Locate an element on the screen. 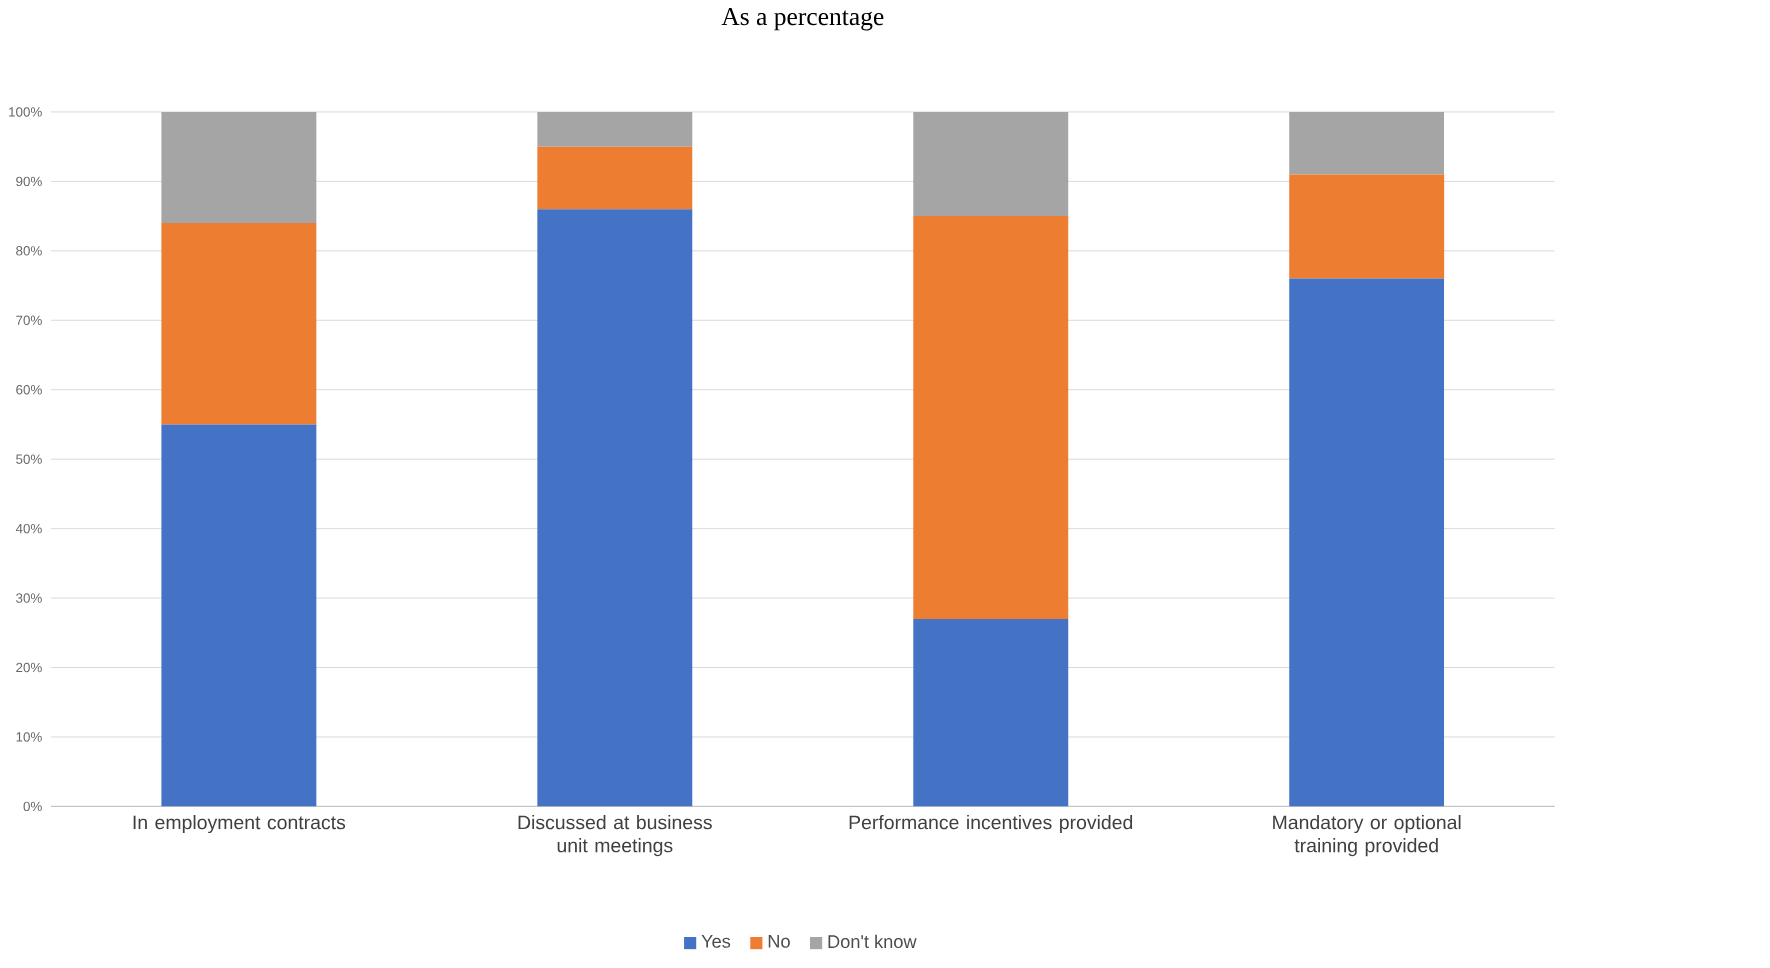  legend-label: Yes is located at coordinates (716, 941).